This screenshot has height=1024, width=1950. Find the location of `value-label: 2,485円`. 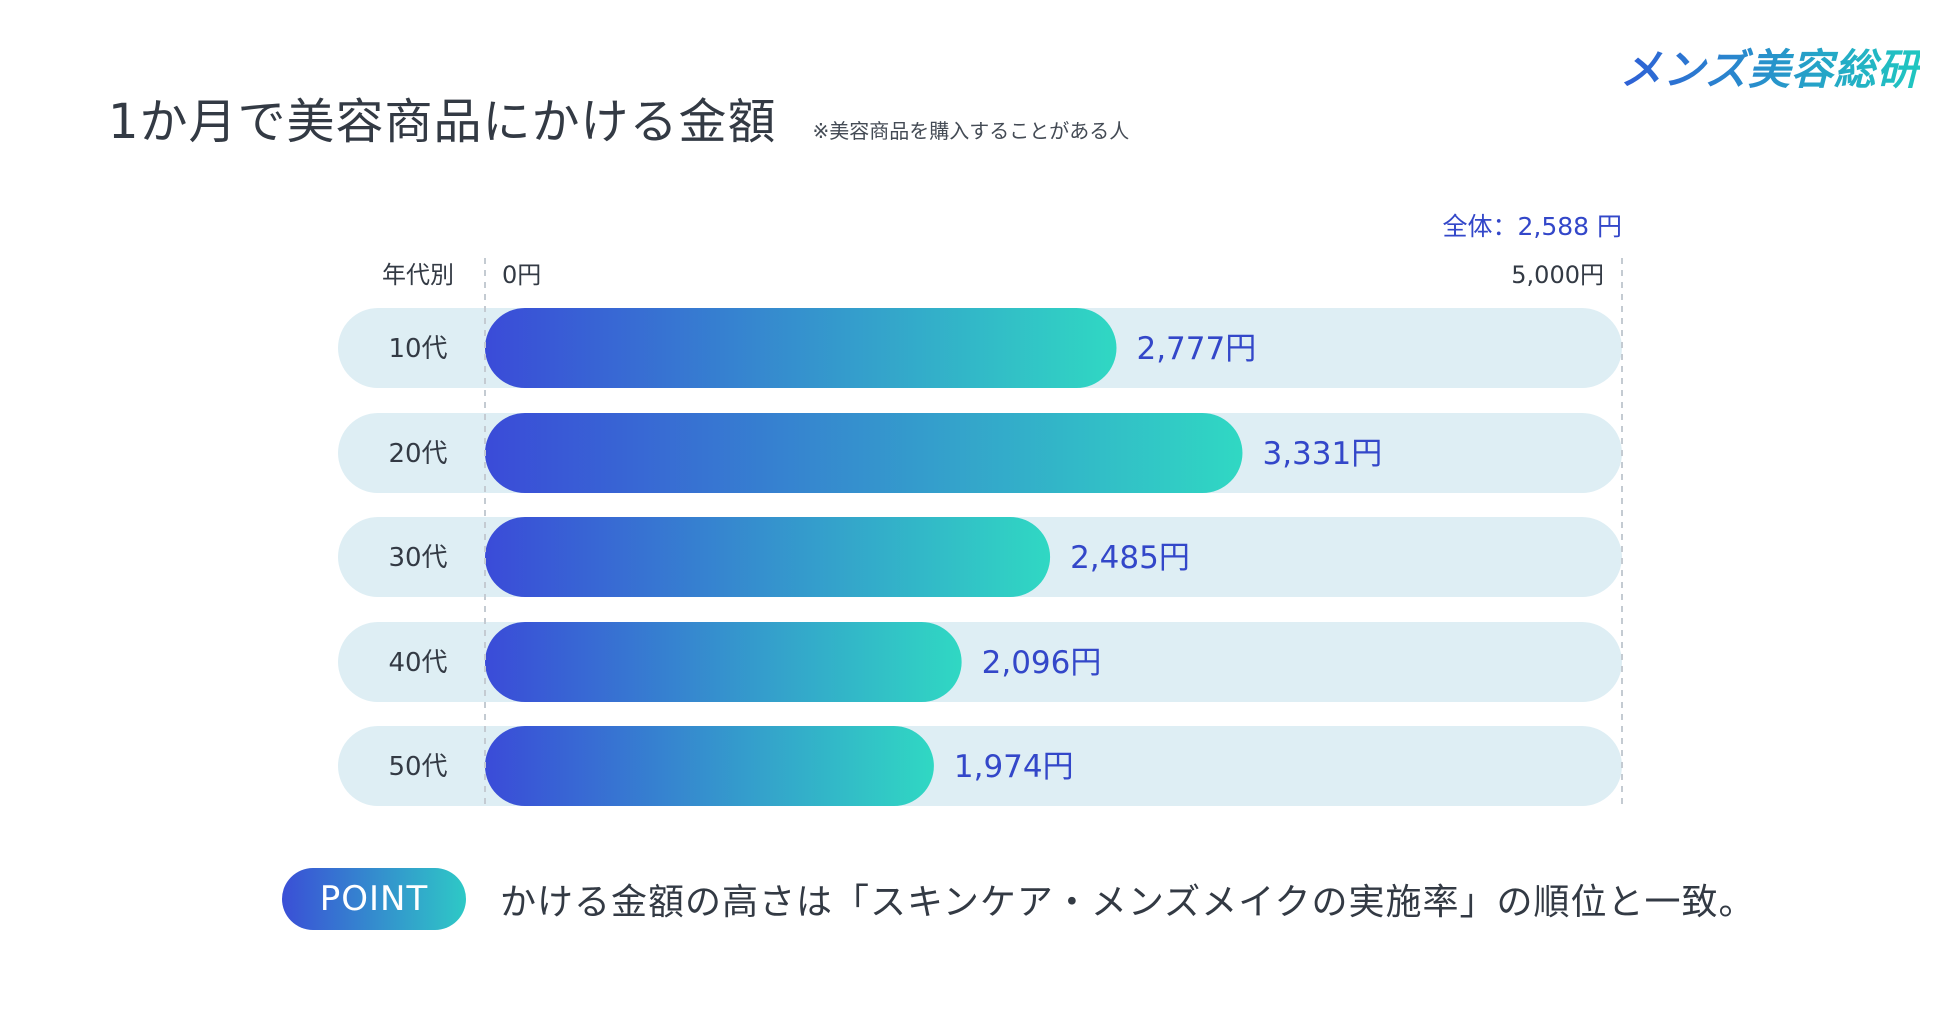

value-label: 2,485円 is located at coordinates (1130, 558).